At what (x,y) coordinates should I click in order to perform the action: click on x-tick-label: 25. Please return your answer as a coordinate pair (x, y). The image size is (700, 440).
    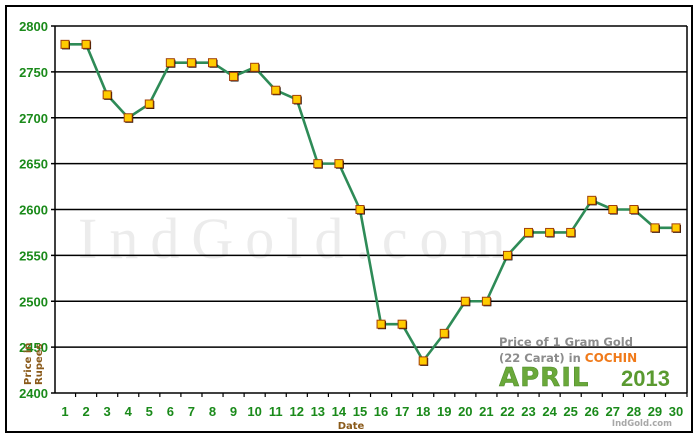
    Looking at the image, I should click on (570, 411).